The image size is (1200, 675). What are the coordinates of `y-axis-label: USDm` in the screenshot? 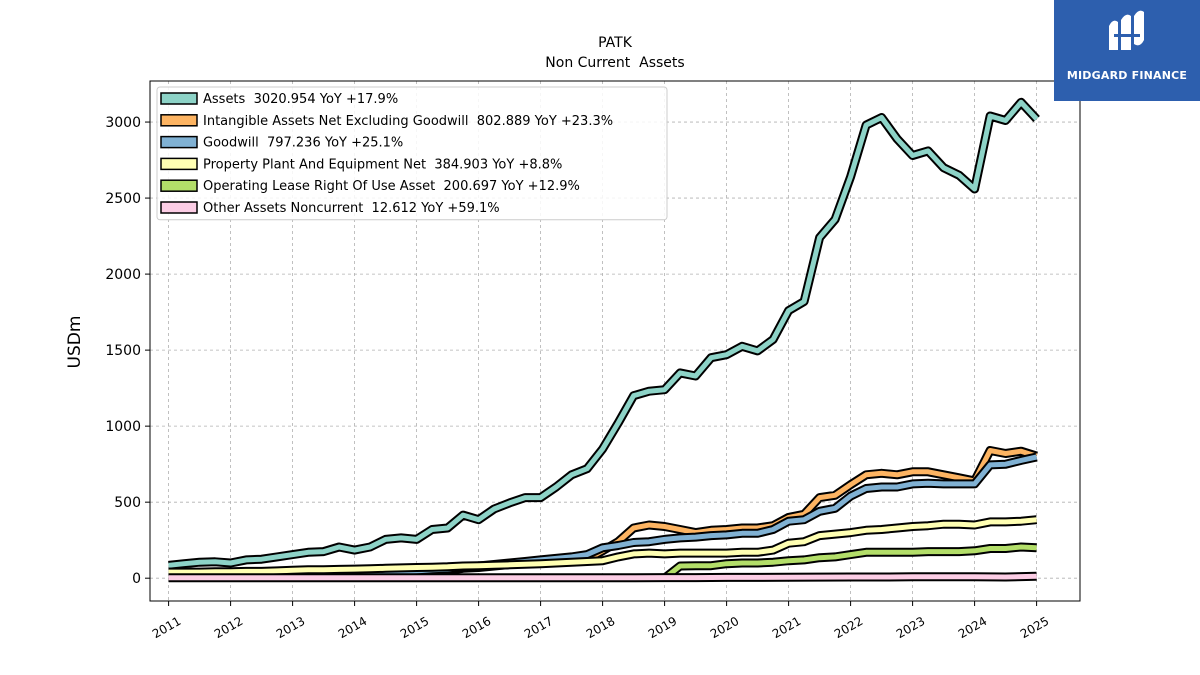 It's located at (75, 342).